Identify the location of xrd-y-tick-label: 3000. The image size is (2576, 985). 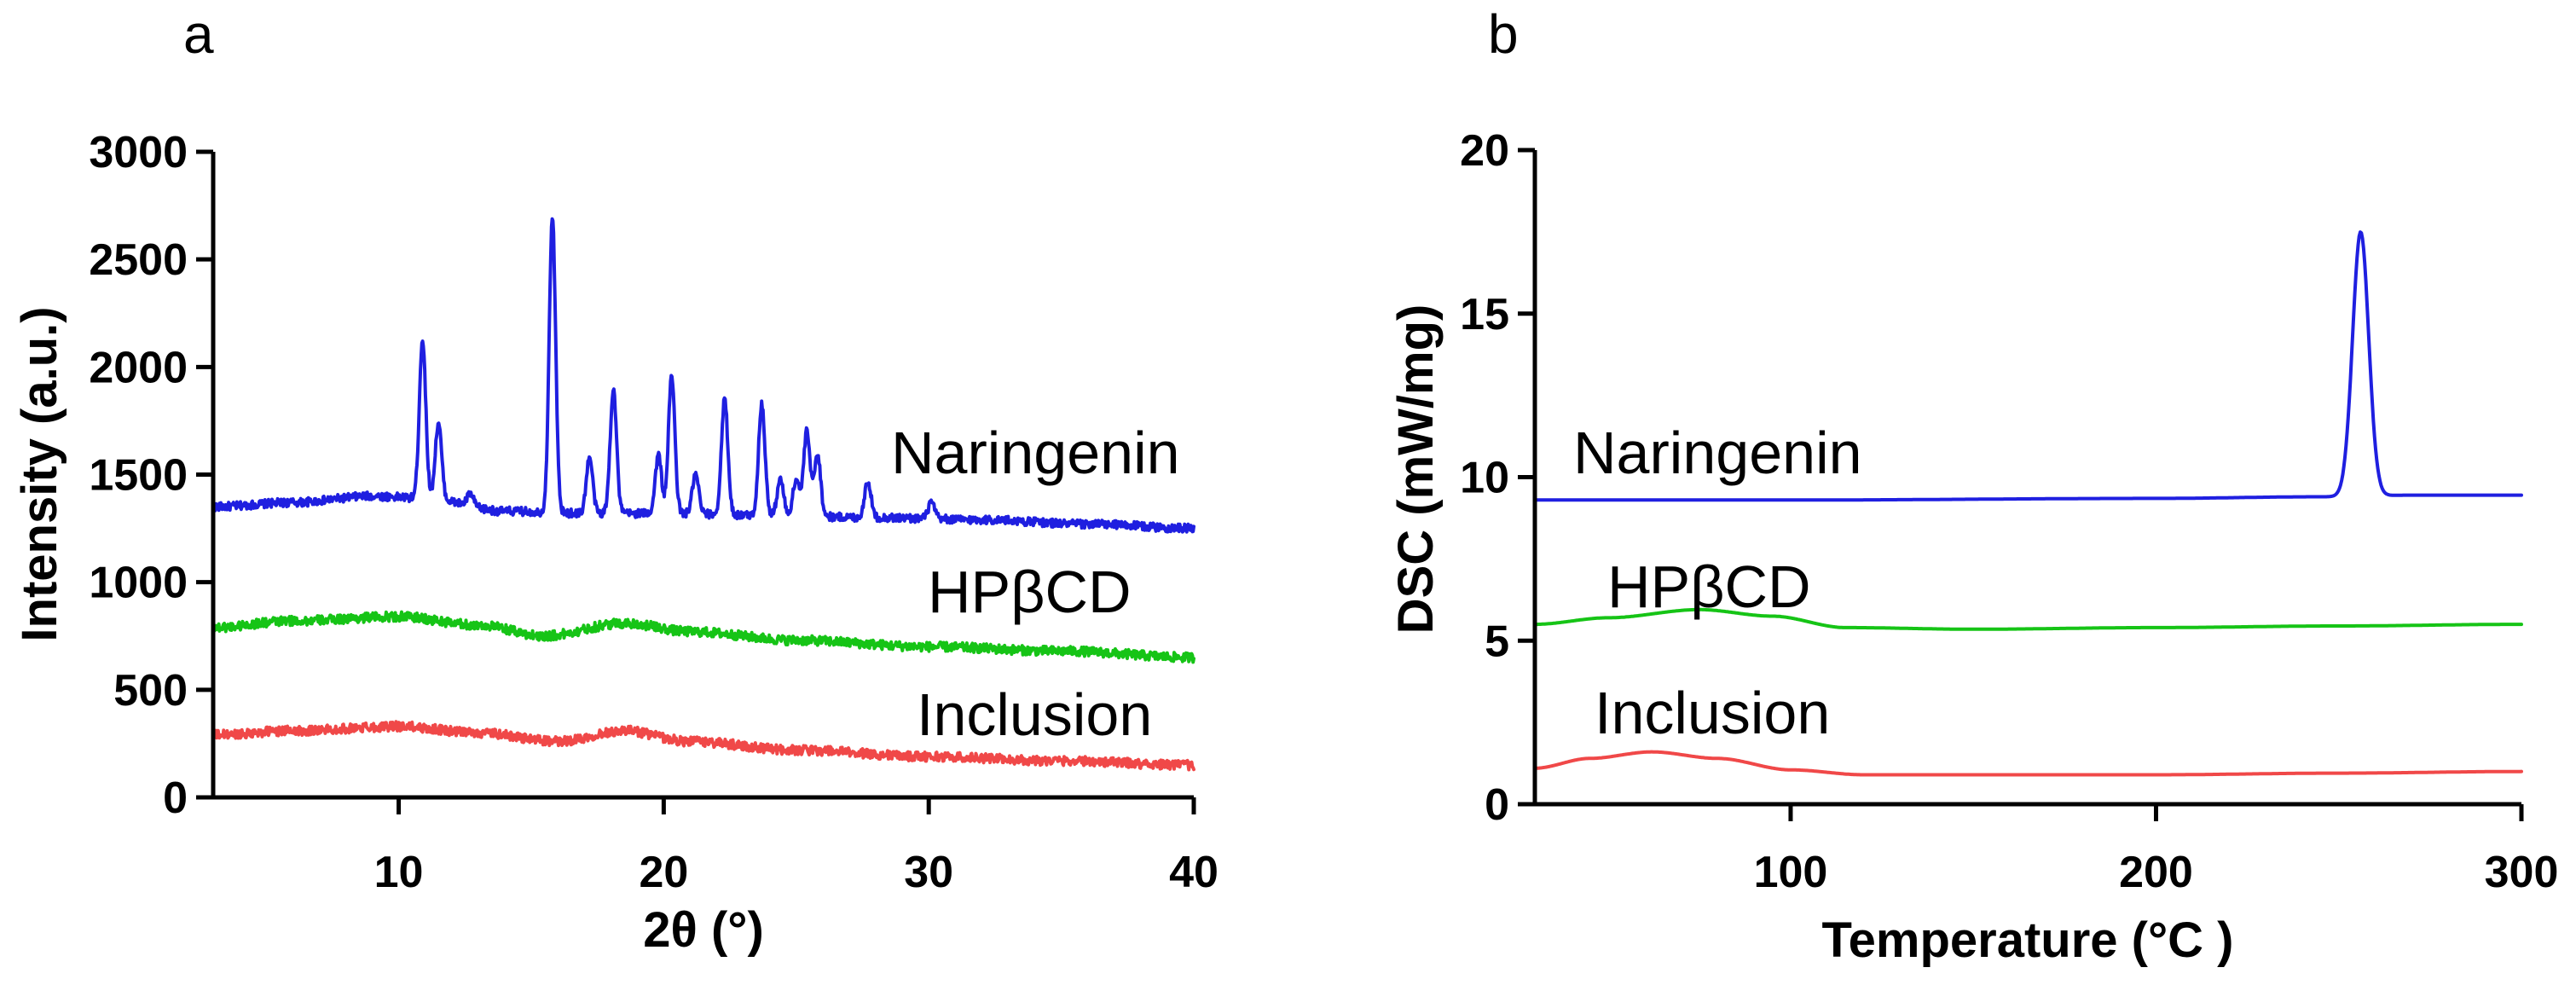
(139, 152).